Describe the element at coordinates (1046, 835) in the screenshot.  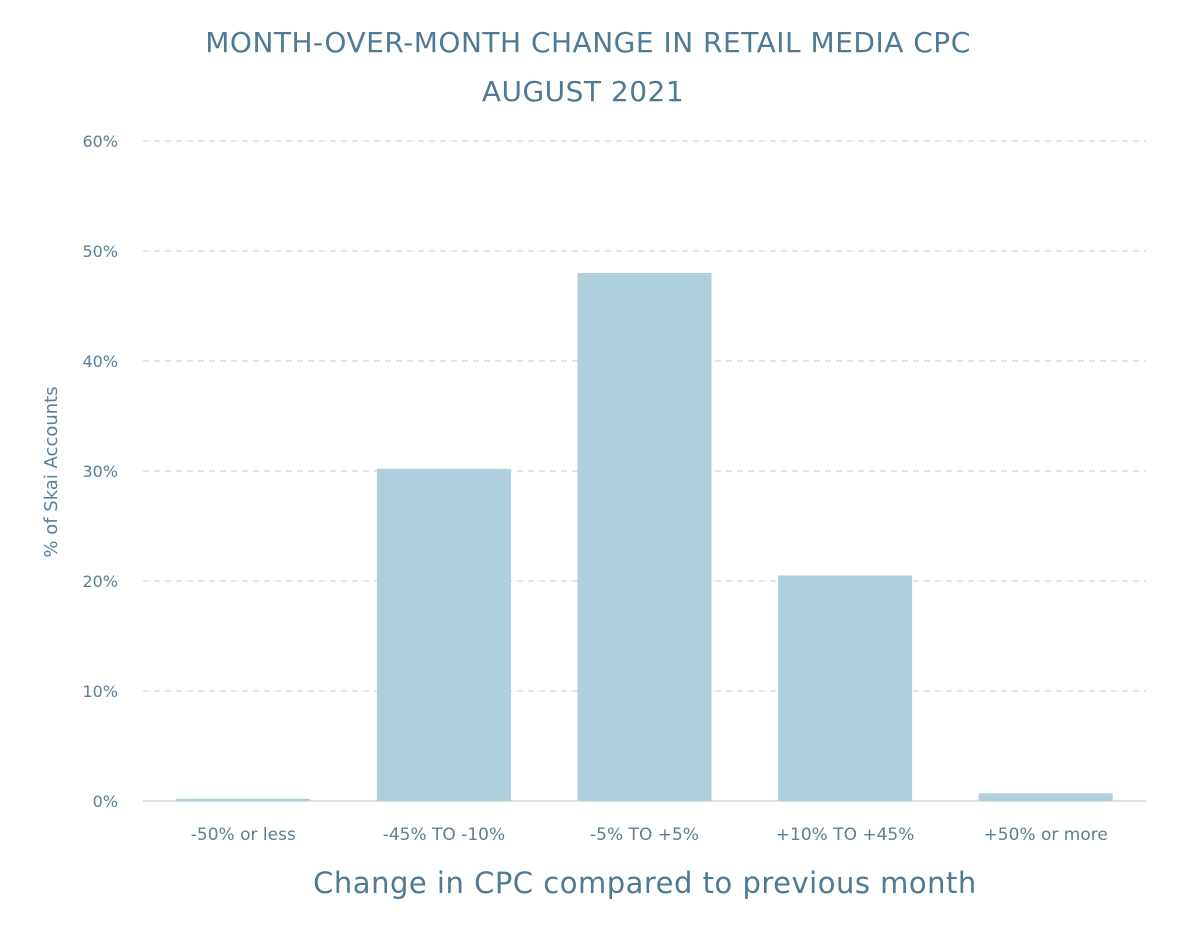
I see `x-tick-label: +50% or more` at that location.